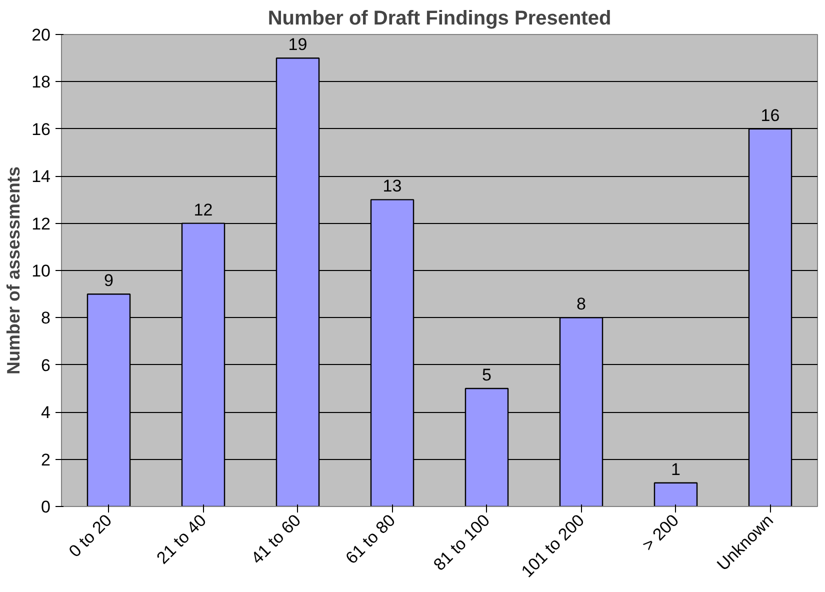 The image size is (825, 592). I want to click on x-tick-label: 0 to 20, so click(90, 535).